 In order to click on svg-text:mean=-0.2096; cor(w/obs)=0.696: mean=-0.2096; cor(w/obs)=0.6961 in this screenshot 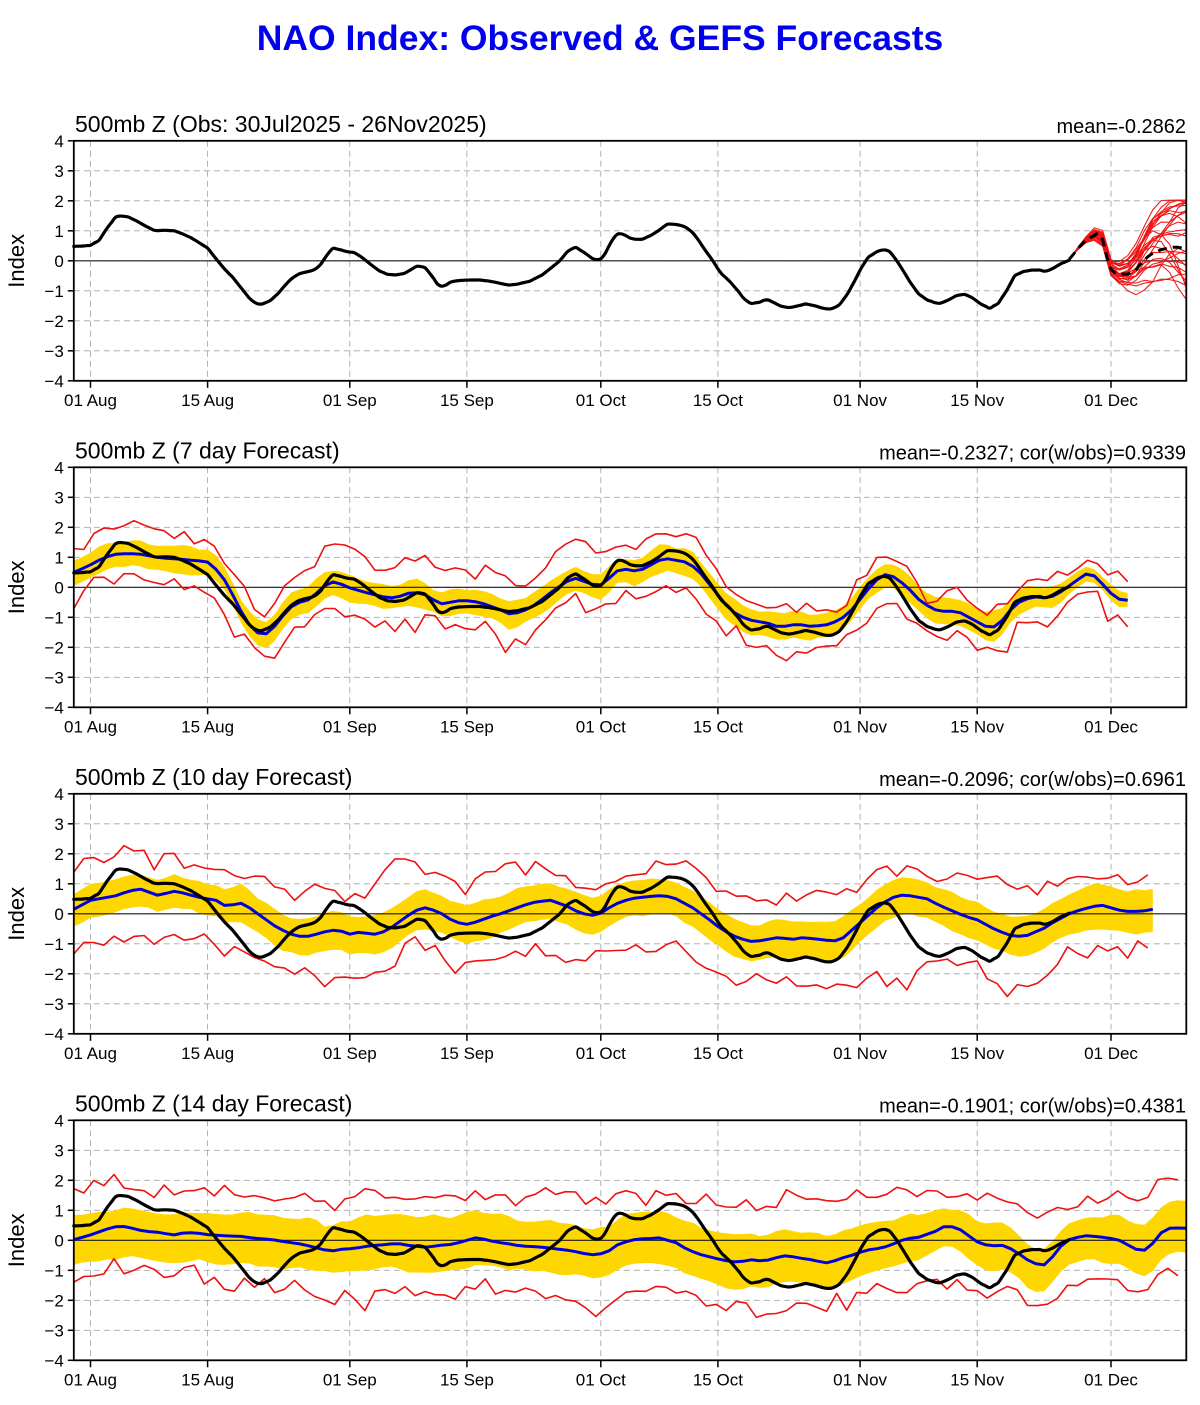, I will do `click(1032, 780)`.